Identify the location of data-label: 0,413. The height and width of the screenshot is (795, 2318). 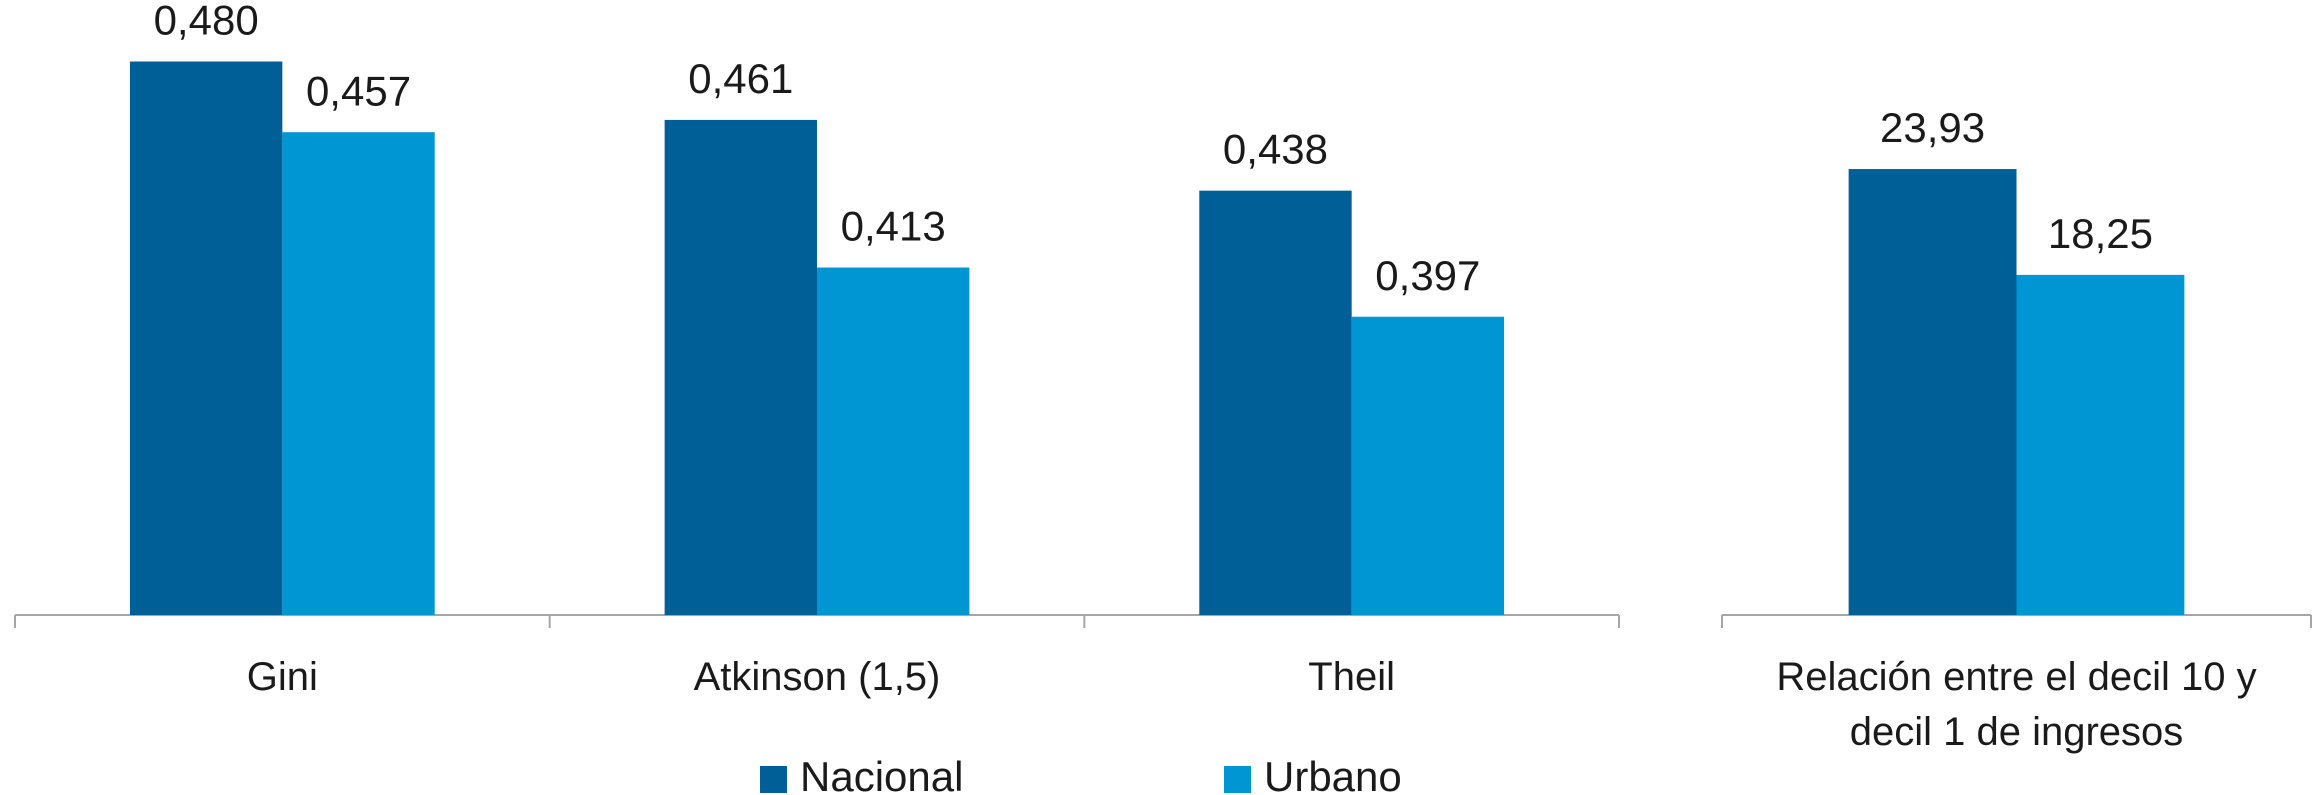
(893, 226).